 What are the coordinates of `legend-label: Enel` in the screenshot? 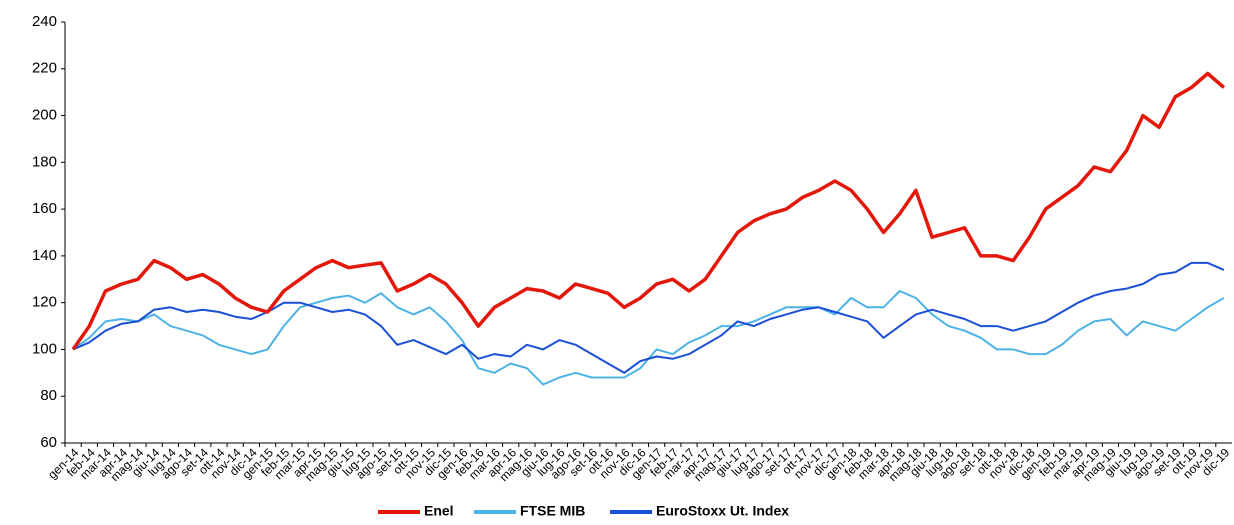 It's located at (439, 511).